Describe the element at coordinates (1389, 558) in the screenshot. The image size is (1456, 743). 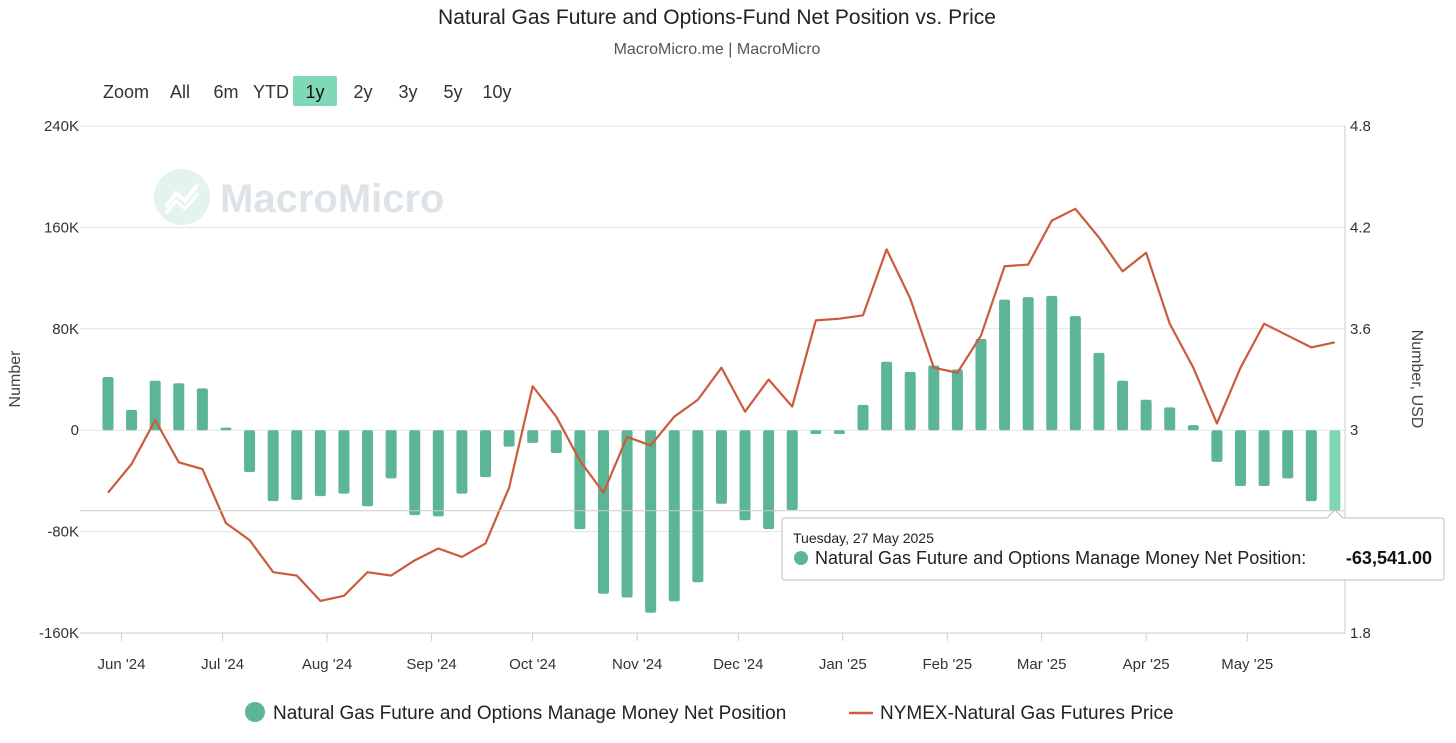
I see `tooltip-value: -63,541.00` at that location.